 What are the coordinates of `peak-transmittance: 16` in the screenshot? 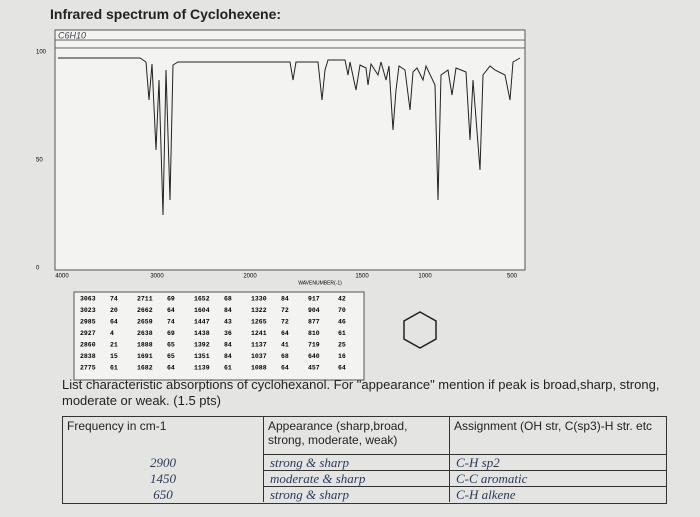 It's located at (342, 356).